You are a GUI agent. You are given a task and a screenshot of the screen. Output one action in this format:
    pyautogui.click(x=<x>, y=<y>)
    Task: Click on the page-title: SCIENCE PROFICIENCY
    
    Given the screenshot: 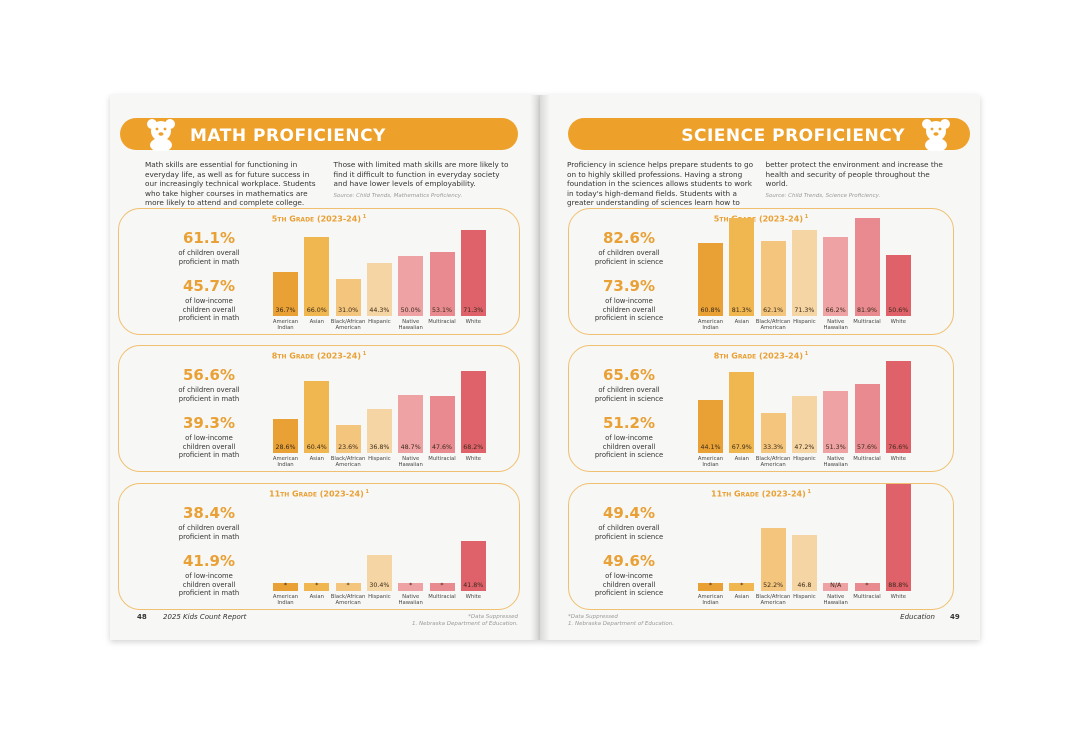 What is the action you would take?
    pyautogui.click(x=793, y=136)
    